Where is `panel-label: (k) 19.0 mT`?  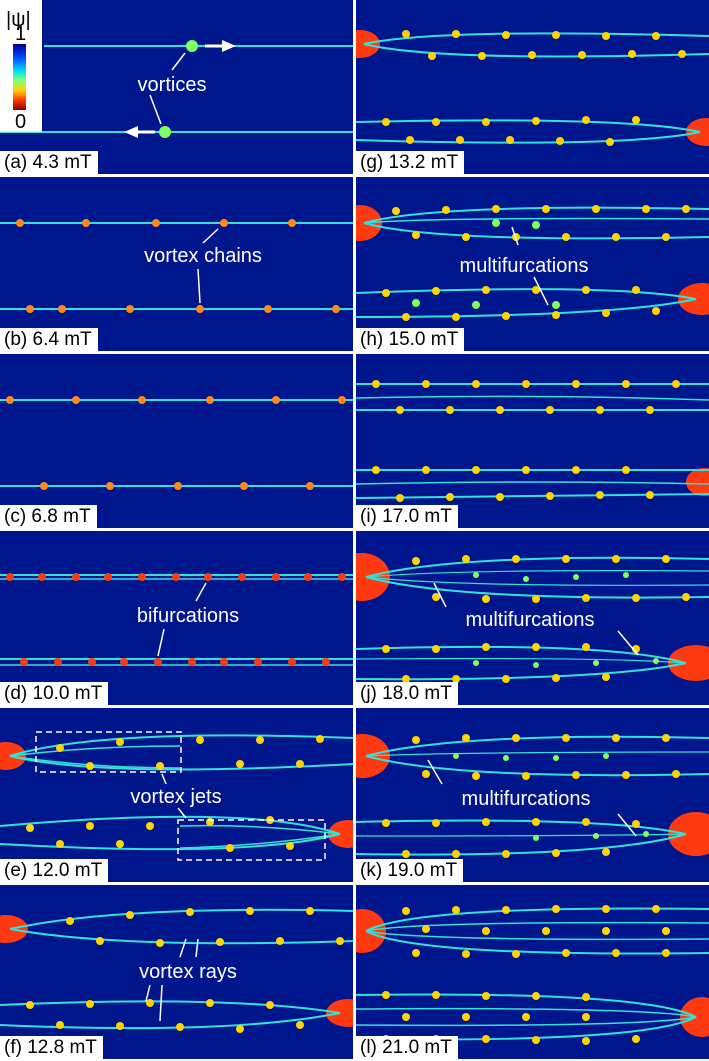 panel-label: (k) 19.0 mT is located at coordinates (410, 870).